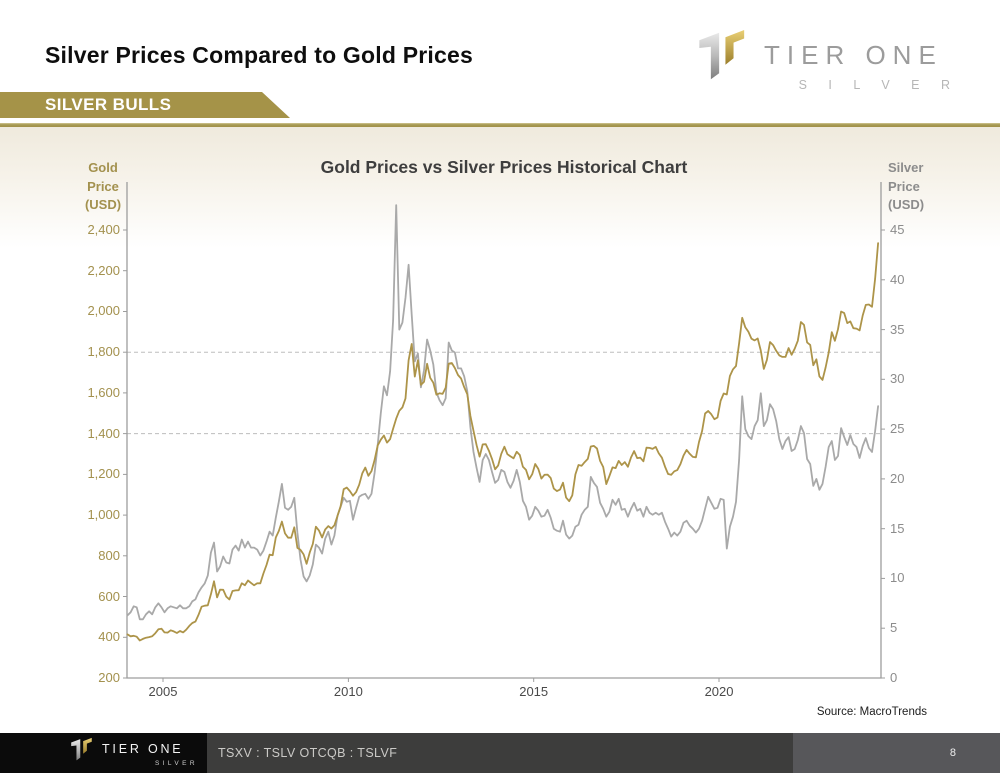  What do you see at coordinates (906, 186) in the screenshot?
I see `silver-axis-label: Silver Price (USD)` at bounding box center [906, 186].